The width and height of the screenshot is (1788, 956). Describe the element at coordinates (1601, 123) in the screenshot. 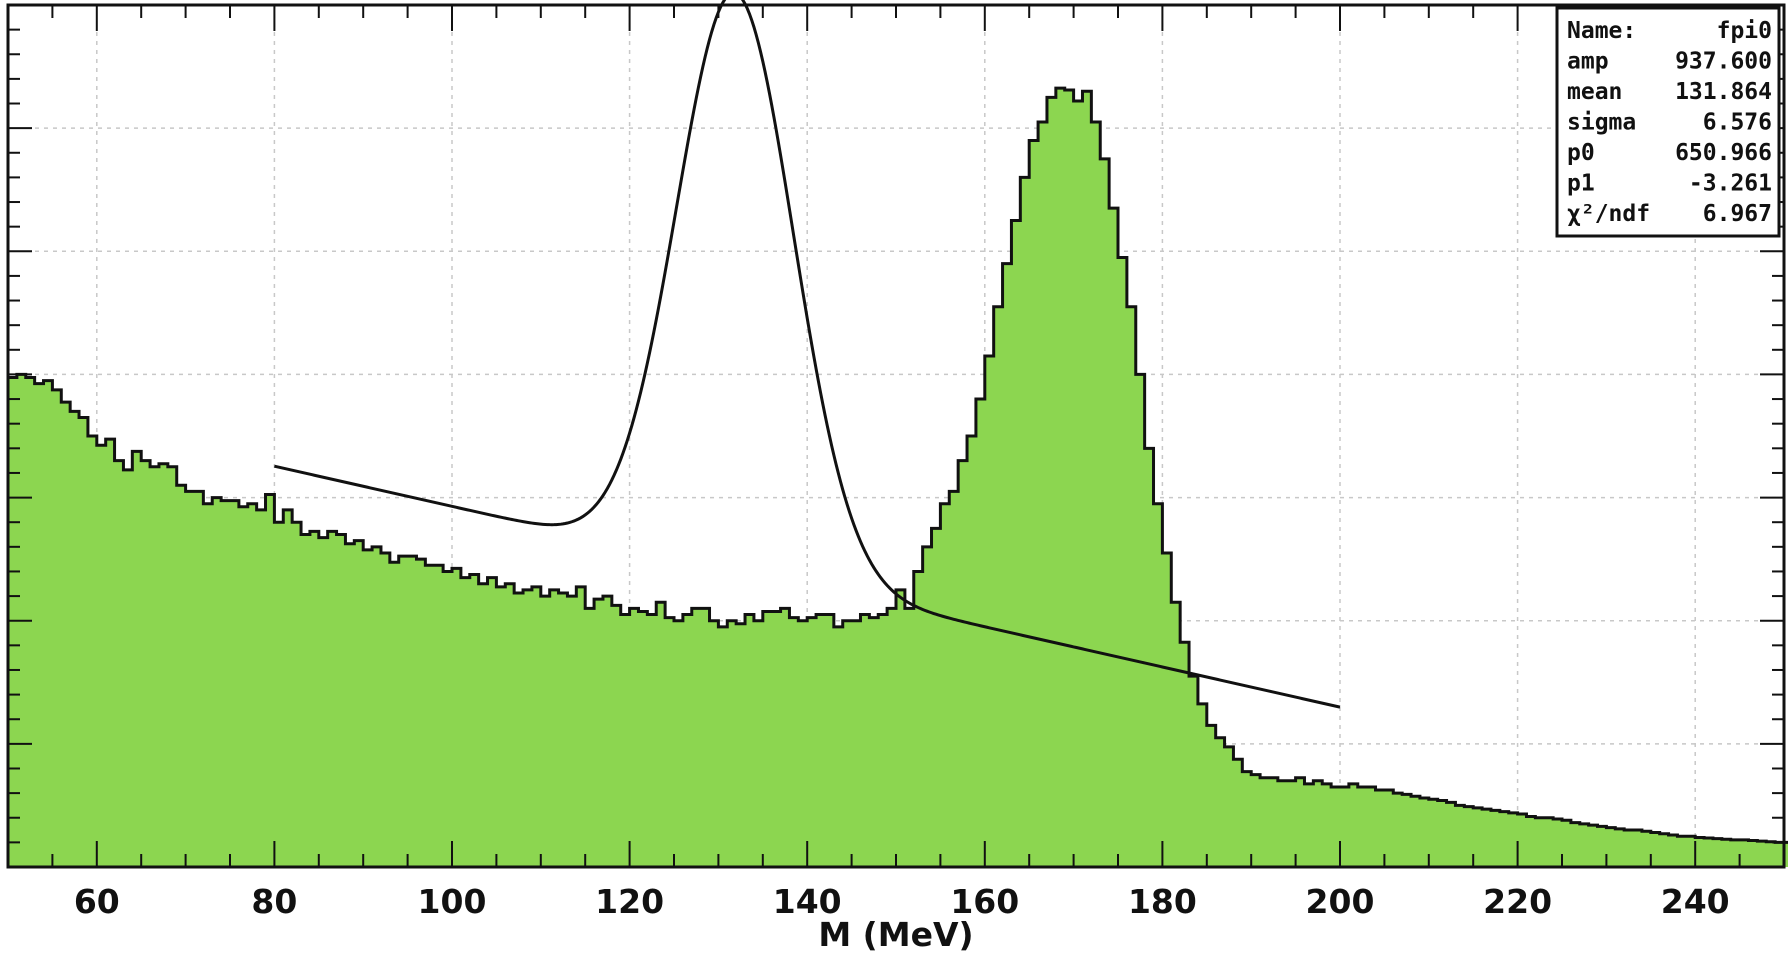

I see `stats-label: sigma` at that location.